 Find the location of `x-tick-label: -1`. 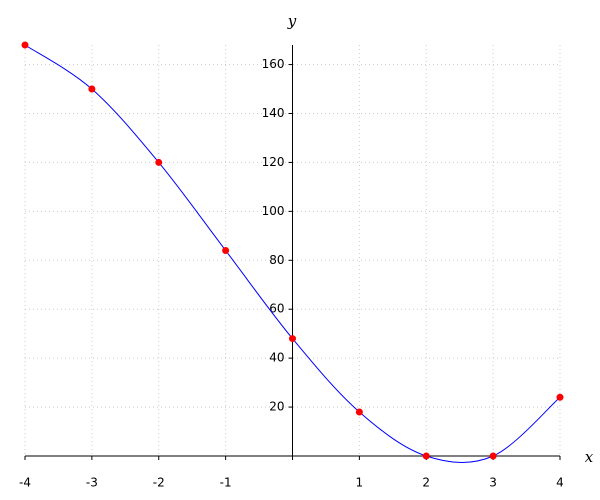

x-tick-label: -1 is located at coordinates (226, 483).